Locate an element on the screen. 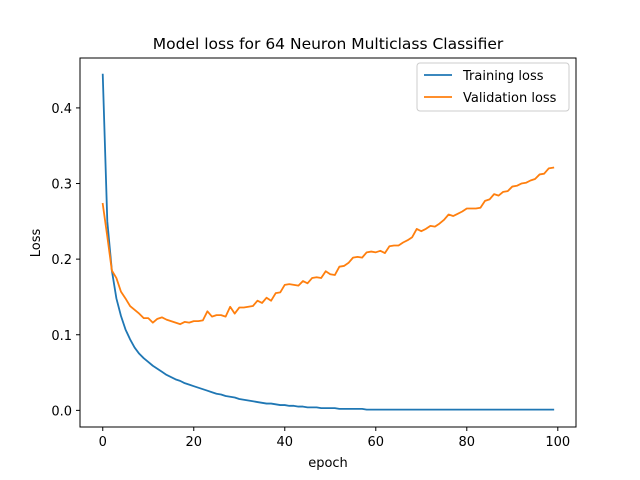 This screenshot has height=480, width=640. x-axis-ticks: 0 20 40 60 80 100 is located at coordinates (334, 438).